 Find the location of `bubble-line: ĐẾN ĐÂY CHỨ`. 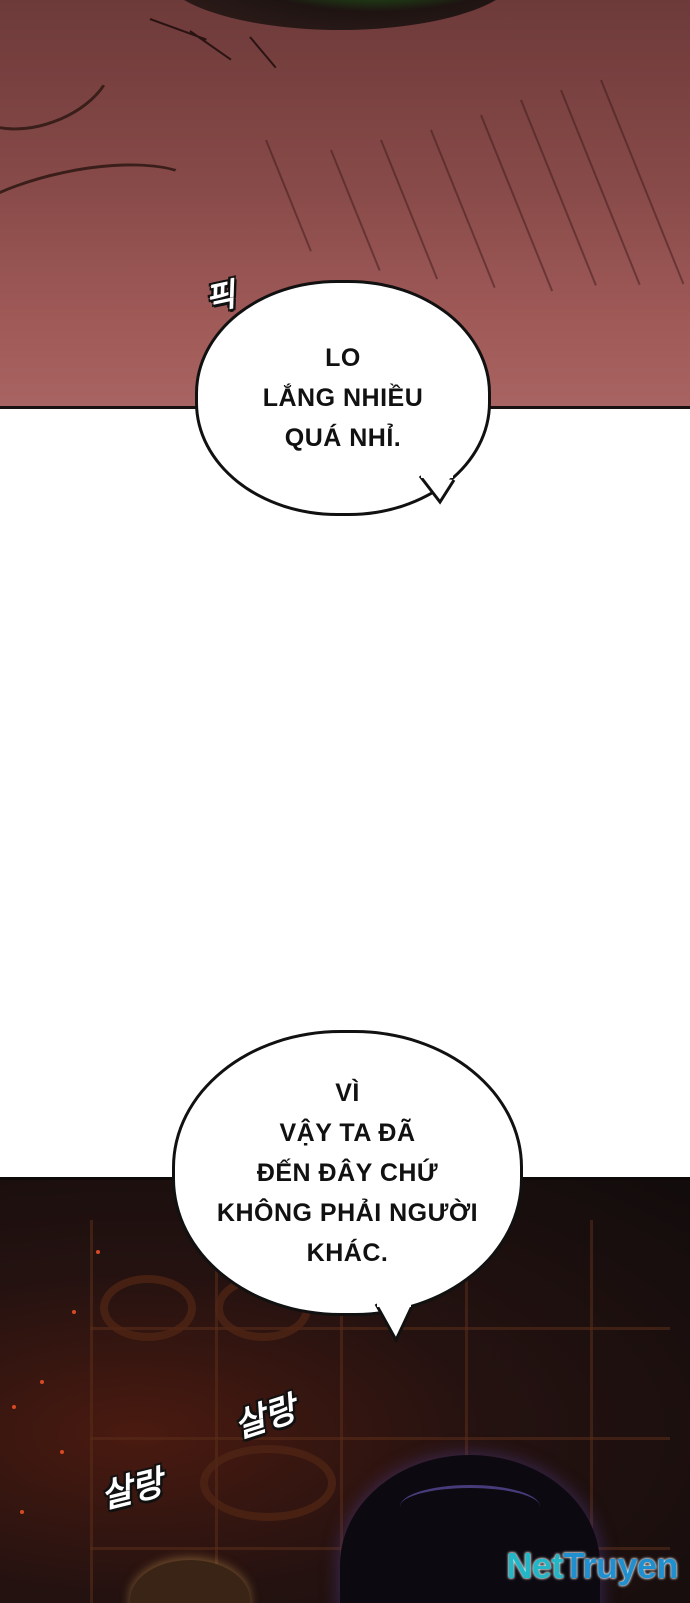

bubble-line: ĐẾN ĐÂY CHỨ is located at coordinates (347, 1173).